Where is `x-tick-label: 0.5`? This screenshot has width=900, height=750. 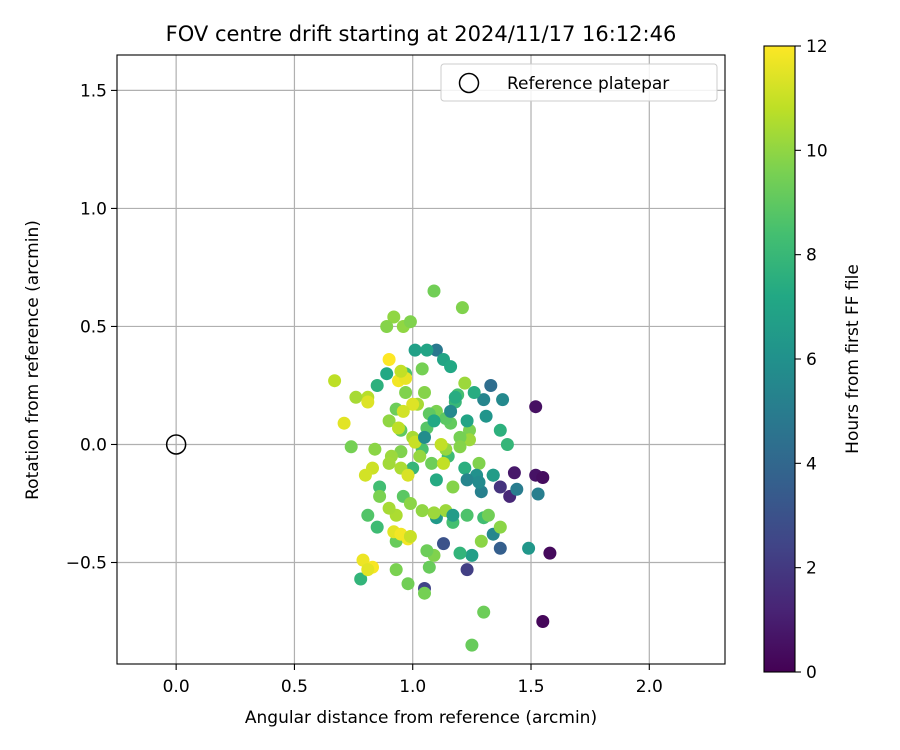 x-tick-label: 0.5 is located at coordinates (294, 687).